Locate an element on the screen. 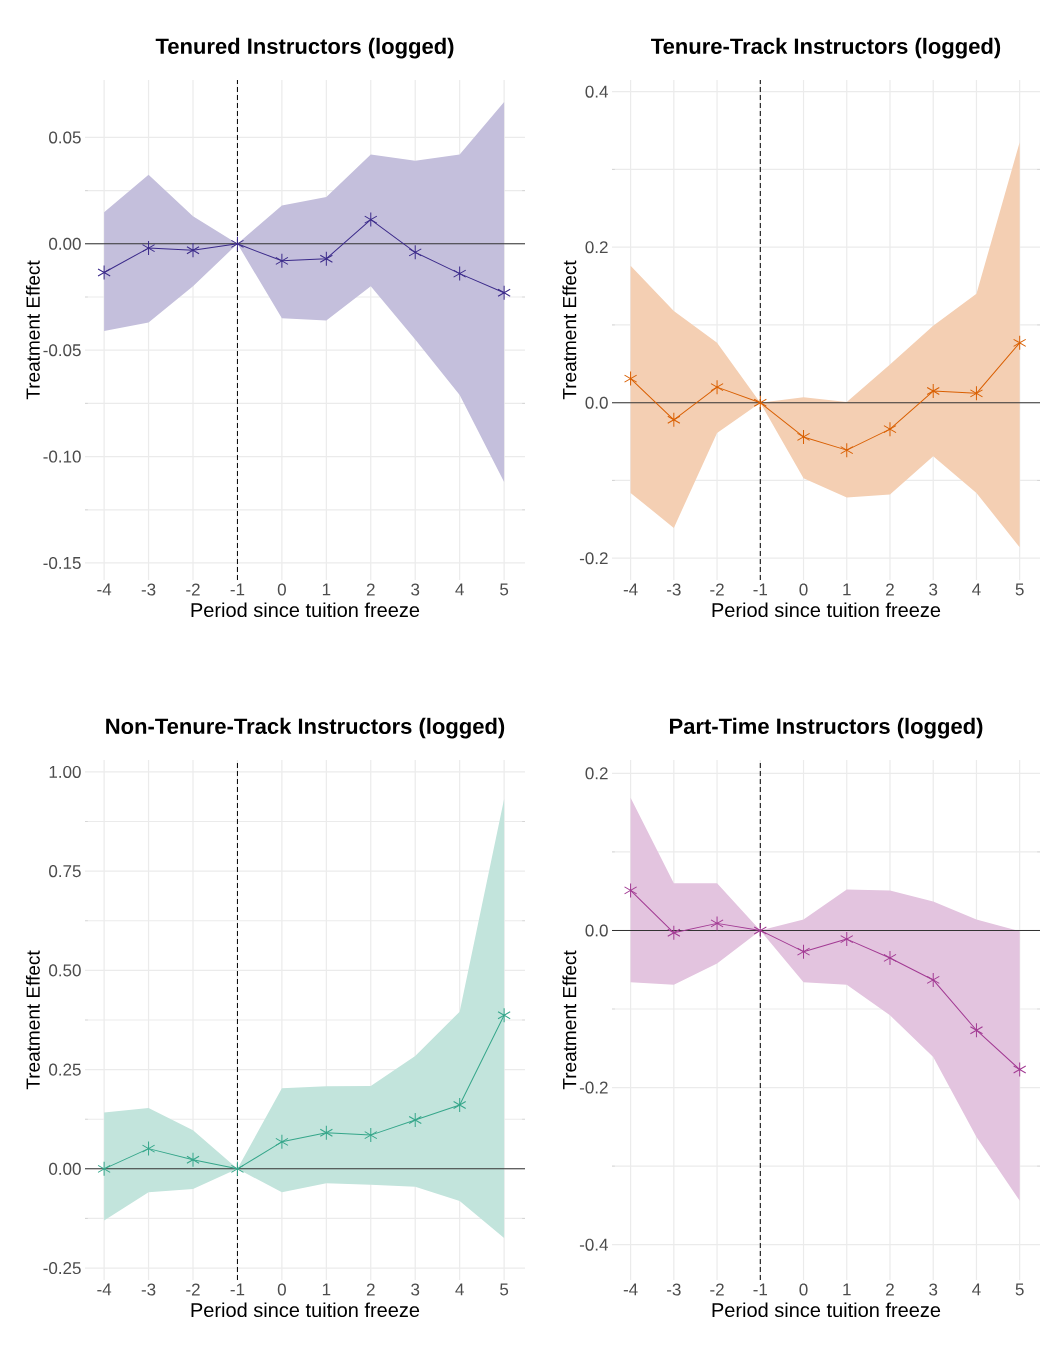 Image resolution: width=1045 pixels, height=1353 pixels. y-tick-label: -0.25 is located at coordinates (62, 1268).